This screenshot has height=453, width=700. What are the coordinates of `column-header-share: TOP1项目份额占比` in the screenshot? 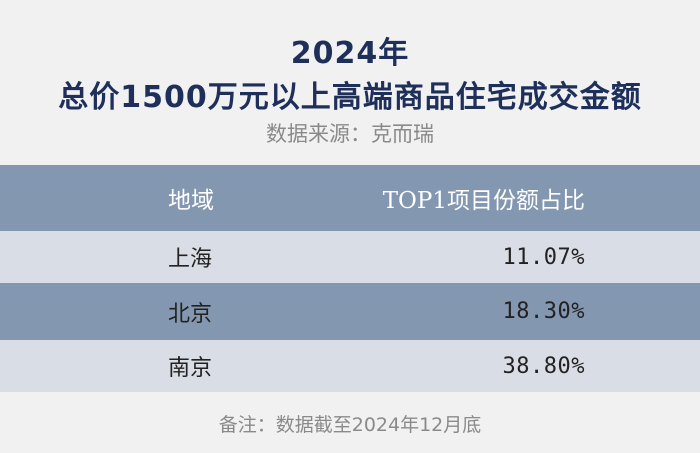 It's located at (483, 201).